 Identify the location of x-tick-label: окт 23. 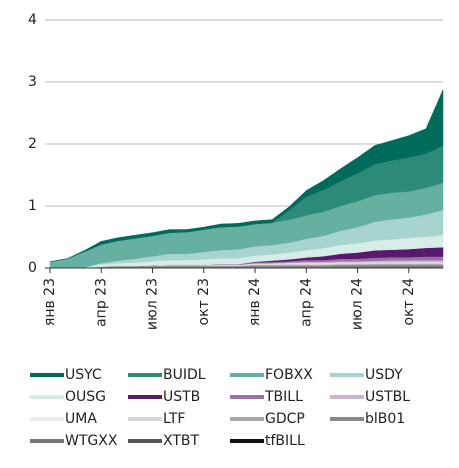
(204, 301).